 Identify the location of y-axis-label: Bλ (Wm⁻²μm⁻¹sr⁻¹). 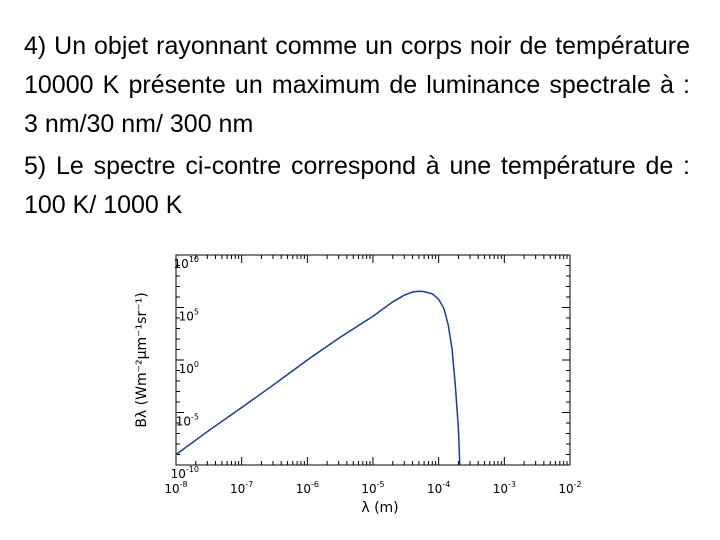
(142, 359).